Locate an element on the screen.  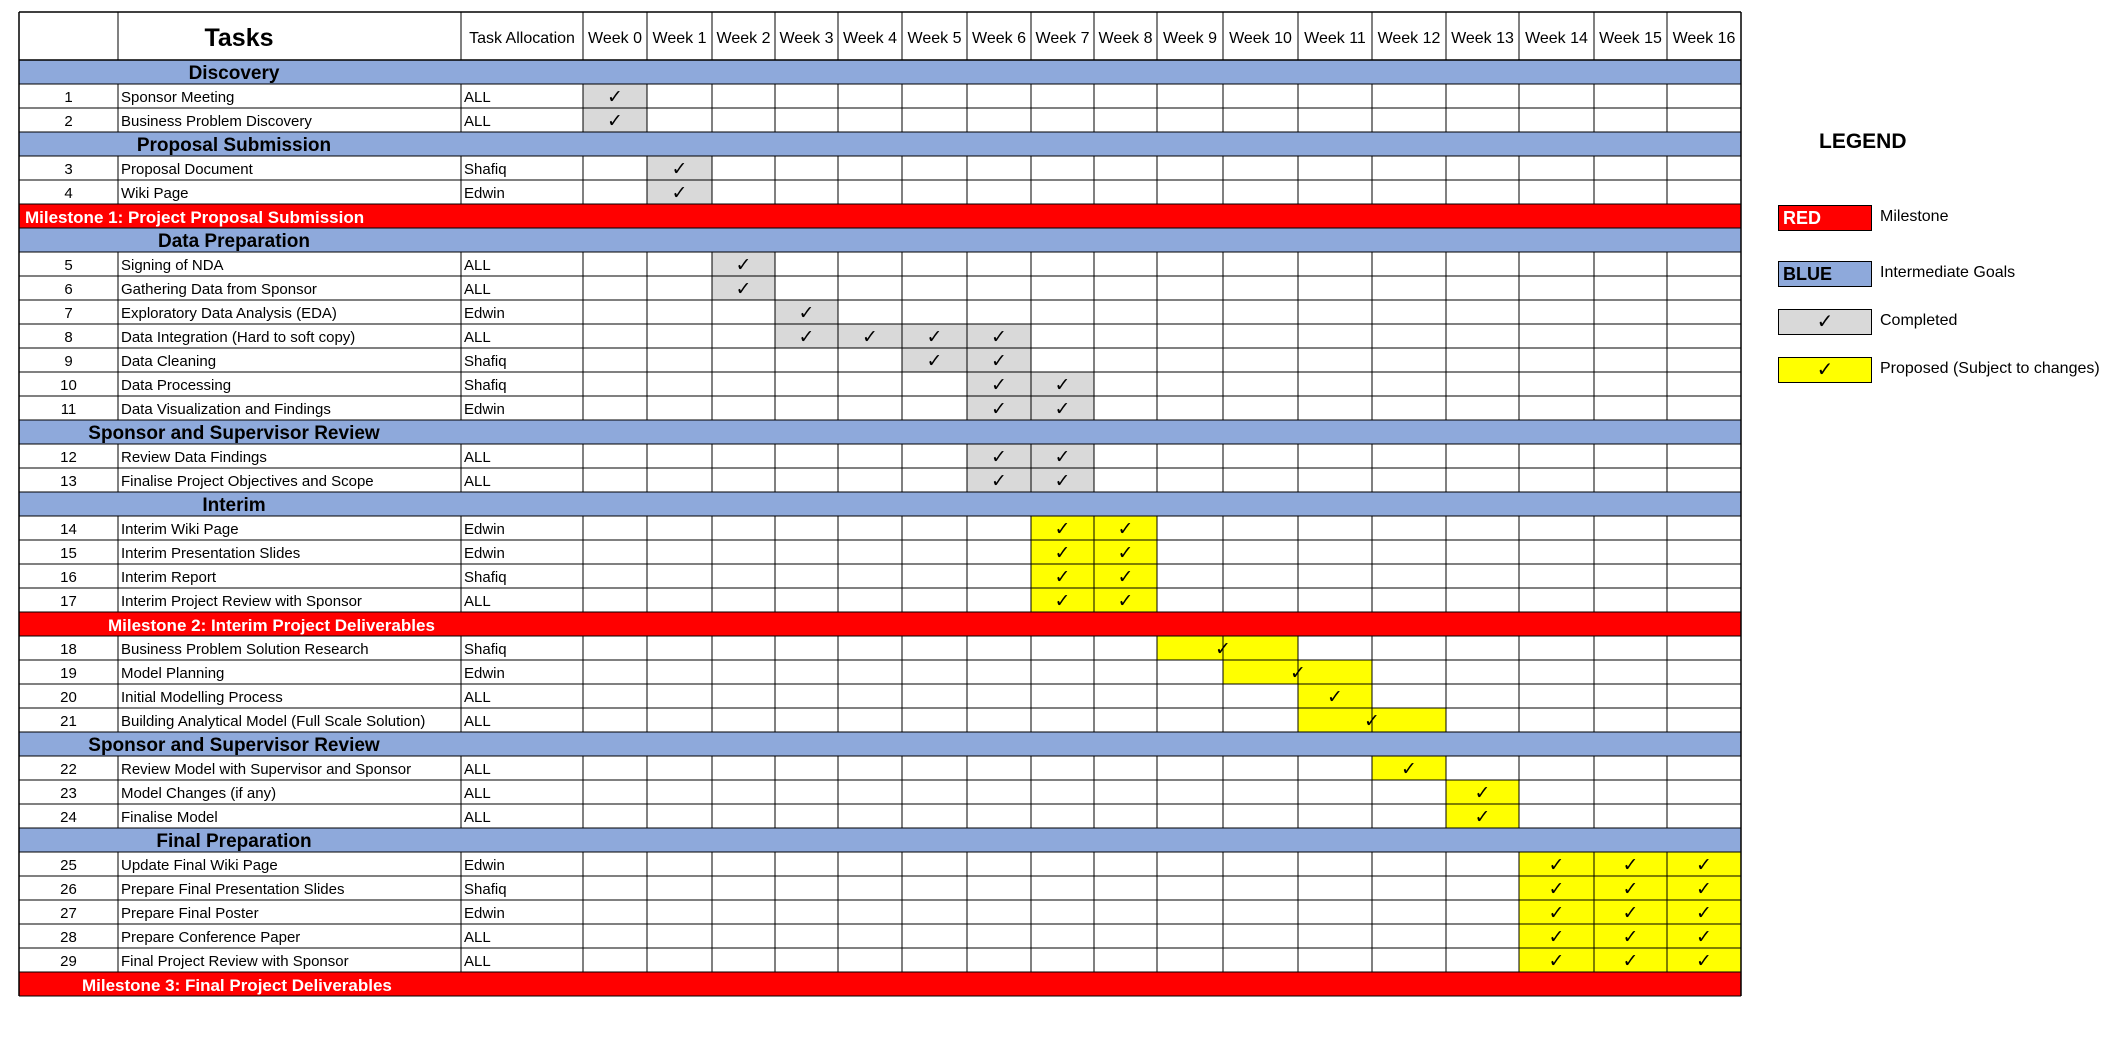
task-name: Business Problem Solution Research is located at coordinates (245, 649).